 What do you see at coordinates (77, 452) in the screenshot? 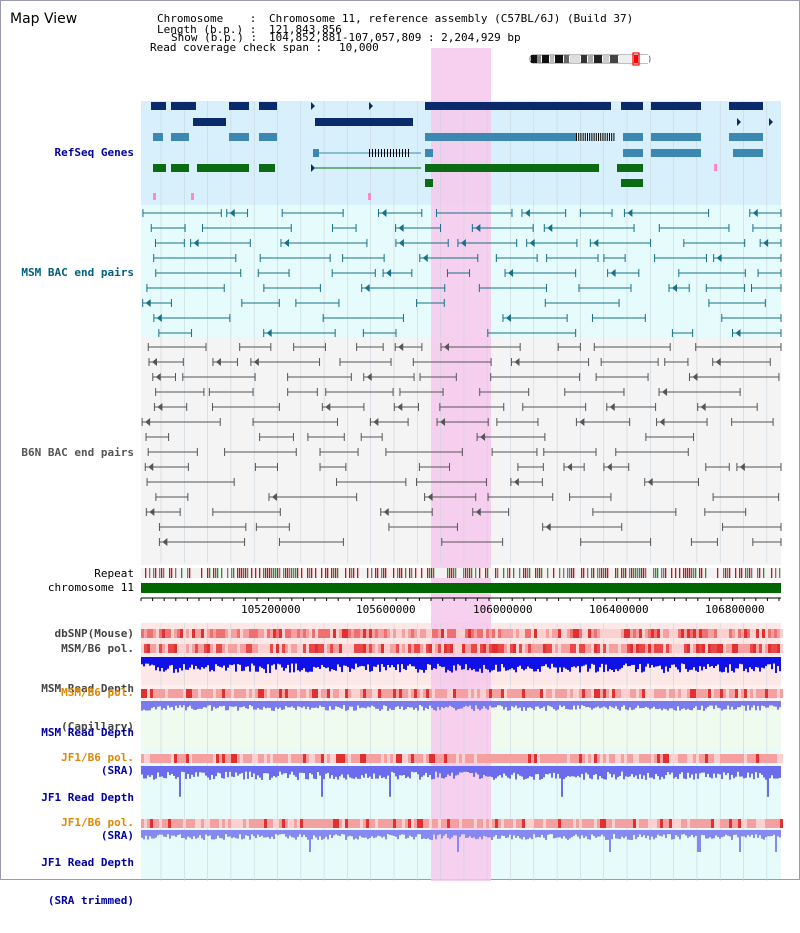
I see `track-label-b6n-bac-end-pairs: B6N BAC end pairs` at bounding box center [77, 452].